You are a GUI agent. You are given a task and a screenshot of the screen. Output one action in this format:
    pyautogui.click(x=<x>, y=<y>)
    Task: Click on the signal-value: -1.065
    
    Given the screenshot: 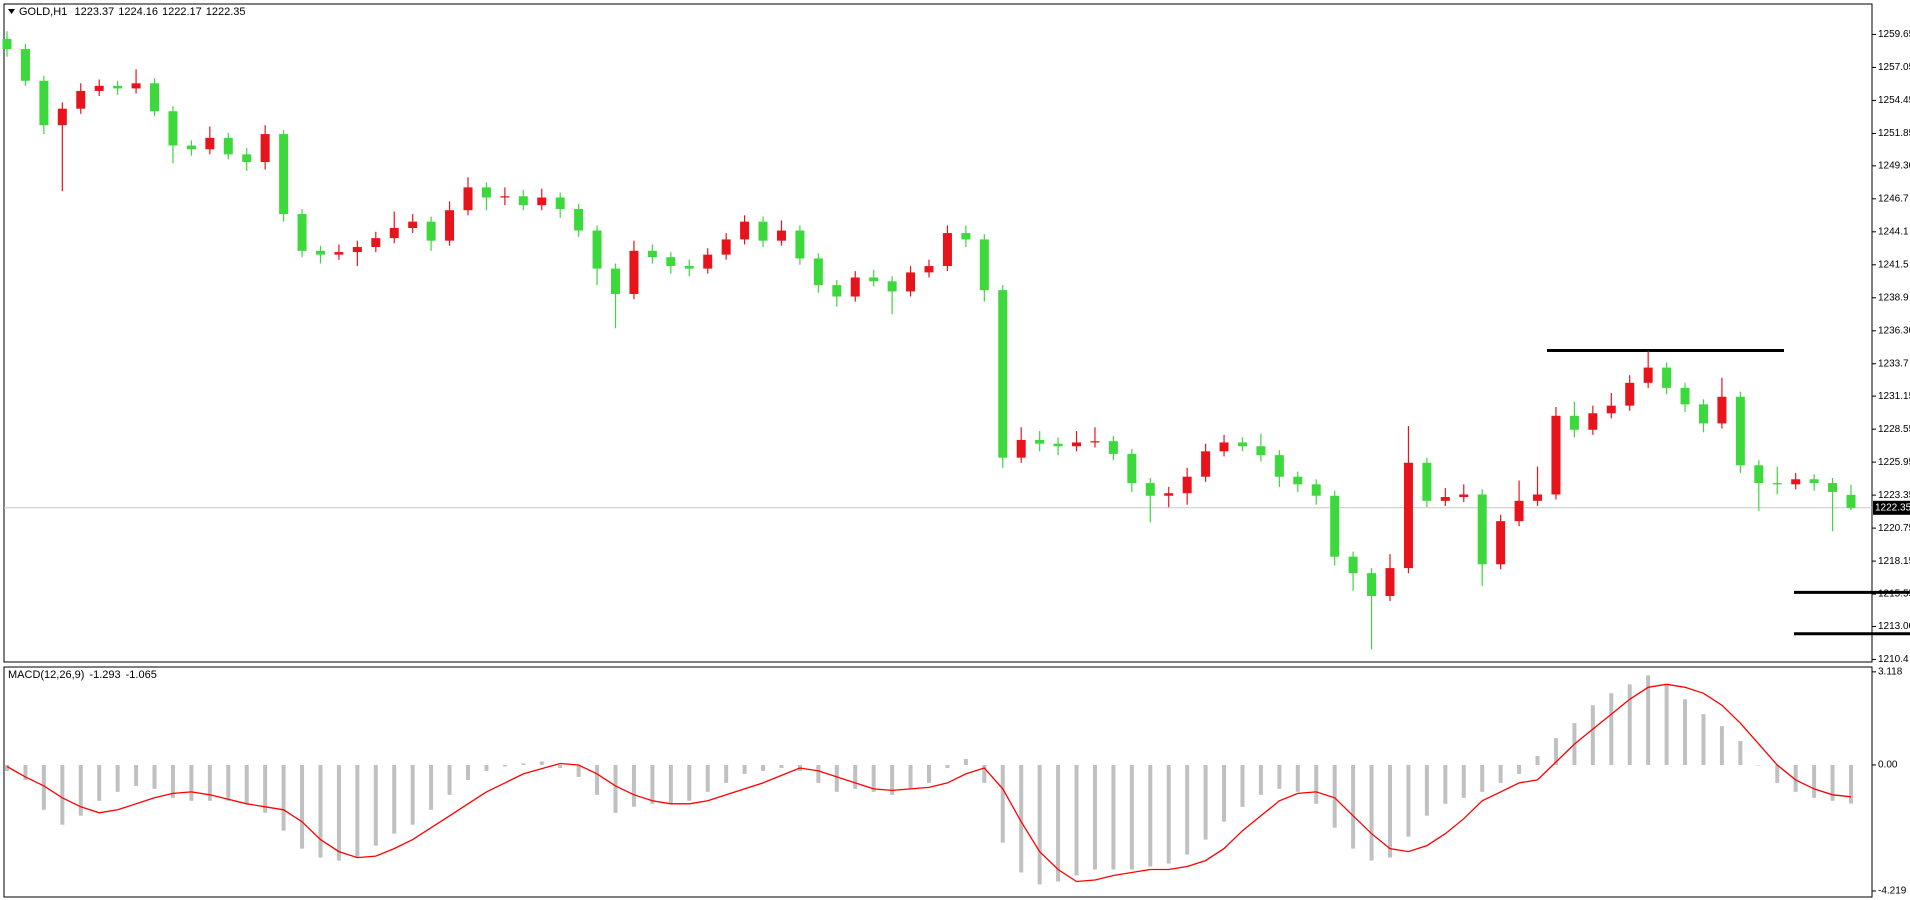 What is the action you would take?
    pyautogui.click(x=141, y=675)
    